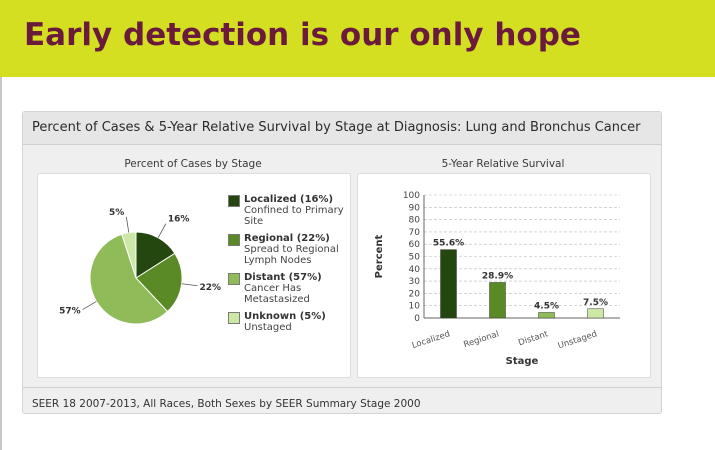 The image size is (715, 450). I want to click on bar-unstaged, so click(595, 313).